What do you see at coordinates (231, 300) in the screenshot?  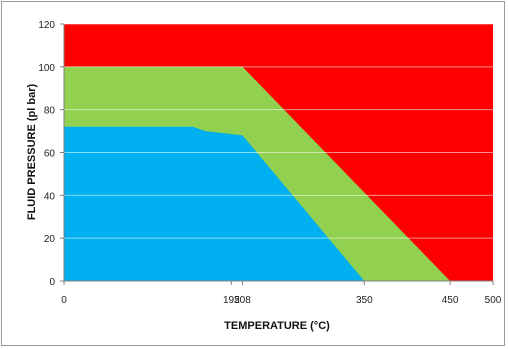 I see `x-tick-label-1: 195` at bounding box center [231, 300].